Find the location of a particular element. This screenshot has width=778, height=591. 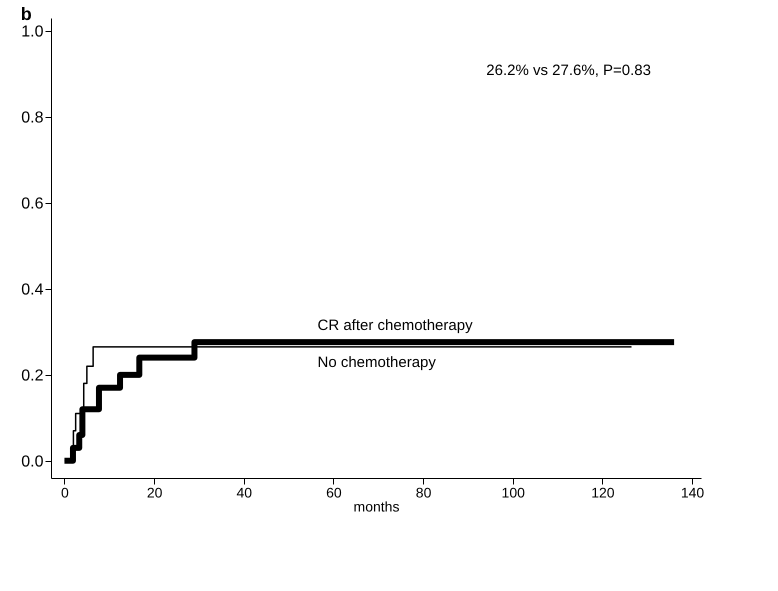

y-tick-label: 0.0 is located at coordinates (32, 461).